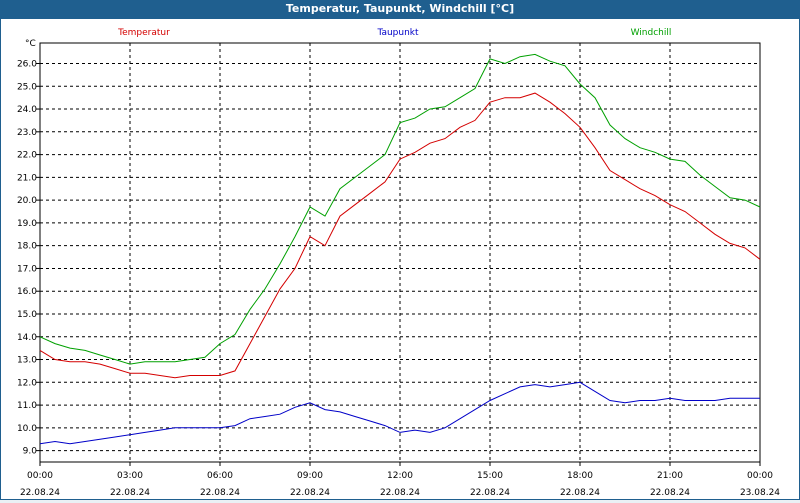 The image size is (800, 503). I want to click on x-tick-label-time: 12:00, so click(400, 476).